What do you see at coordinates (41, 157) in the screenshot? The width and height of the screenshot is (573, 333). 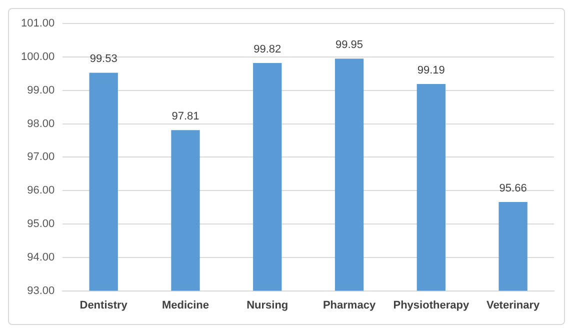 I see `y-tick-label: 97.00` at bounding box center [41, 157].